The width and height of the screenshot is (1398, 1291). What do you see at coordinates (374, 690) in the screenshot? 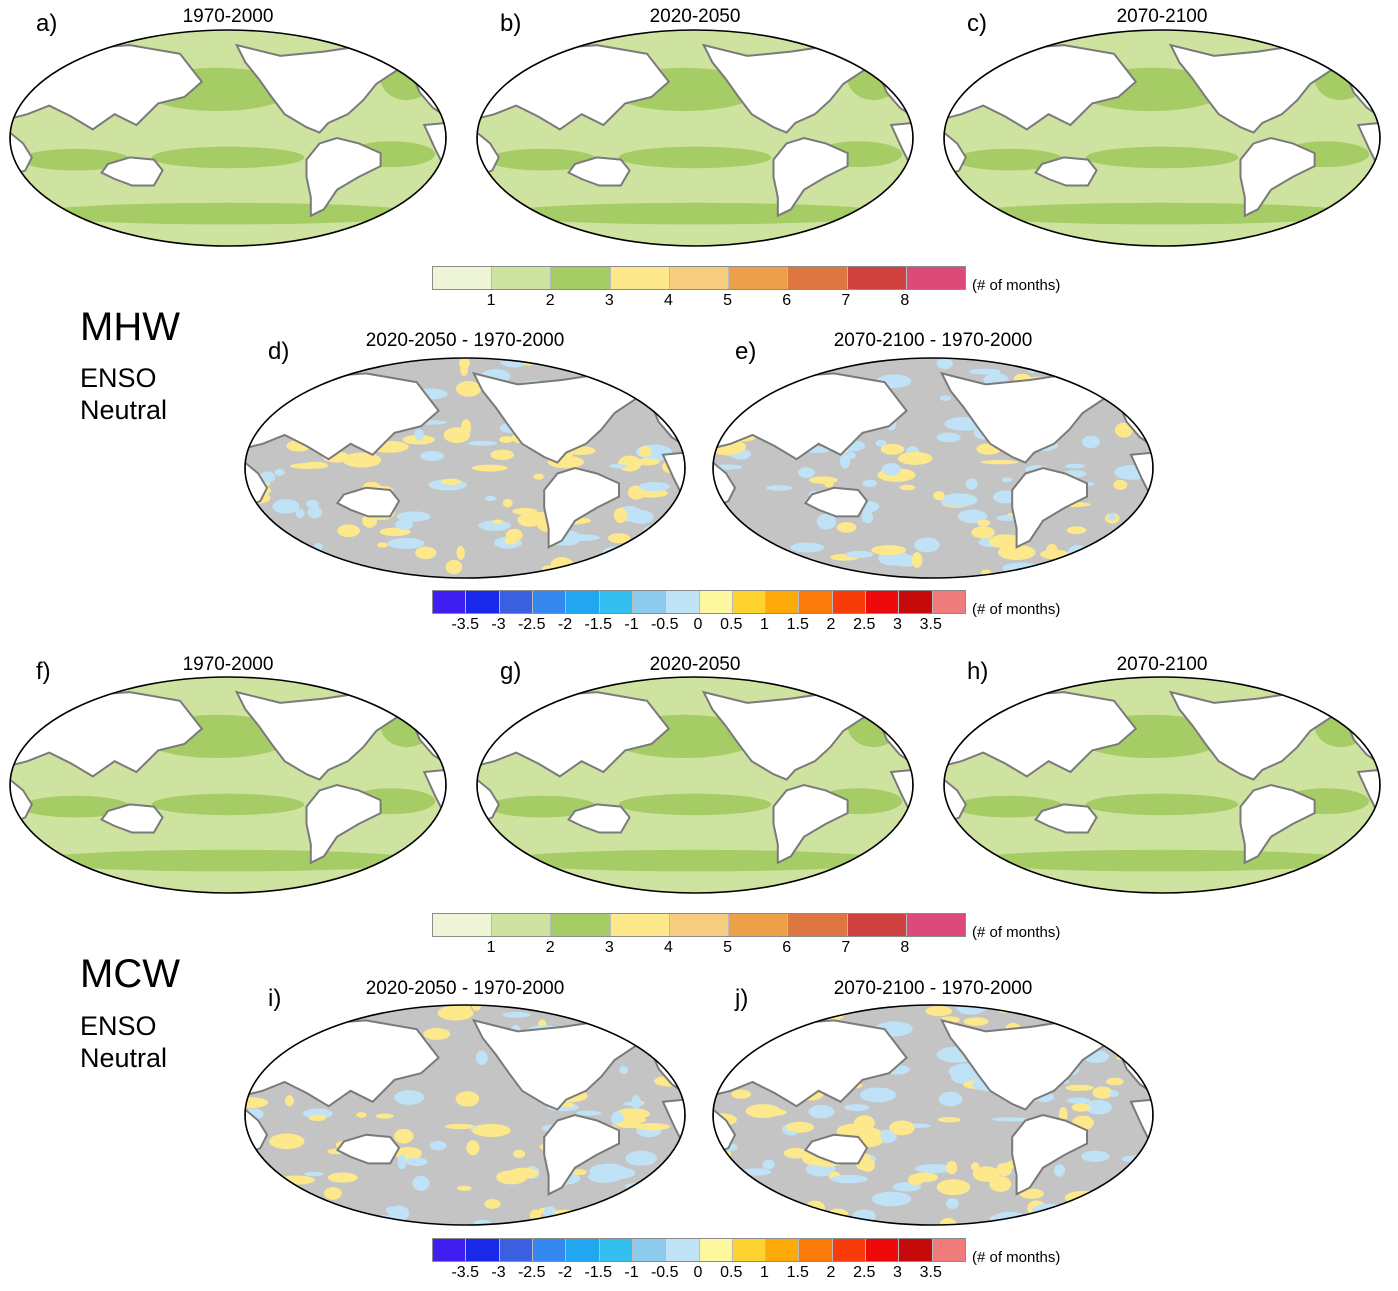
I see `landmass-greenland` at bounding box center [374, 690].